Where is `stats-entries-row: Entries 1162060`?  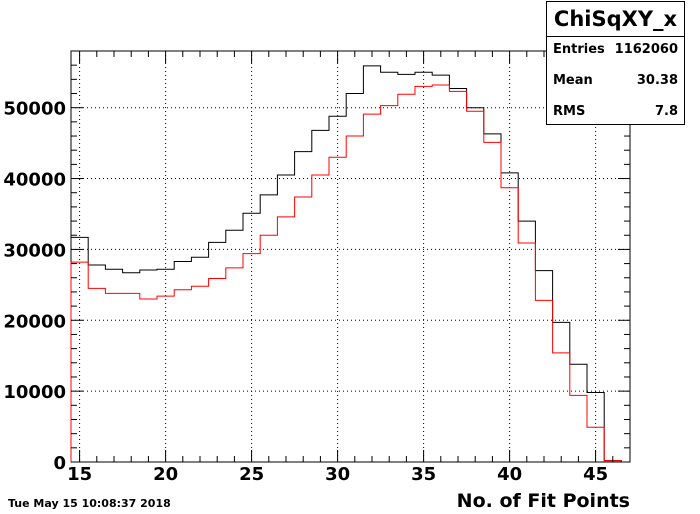 stats-entries-row: Entries 1162060 is located at coordinates (615, 52).